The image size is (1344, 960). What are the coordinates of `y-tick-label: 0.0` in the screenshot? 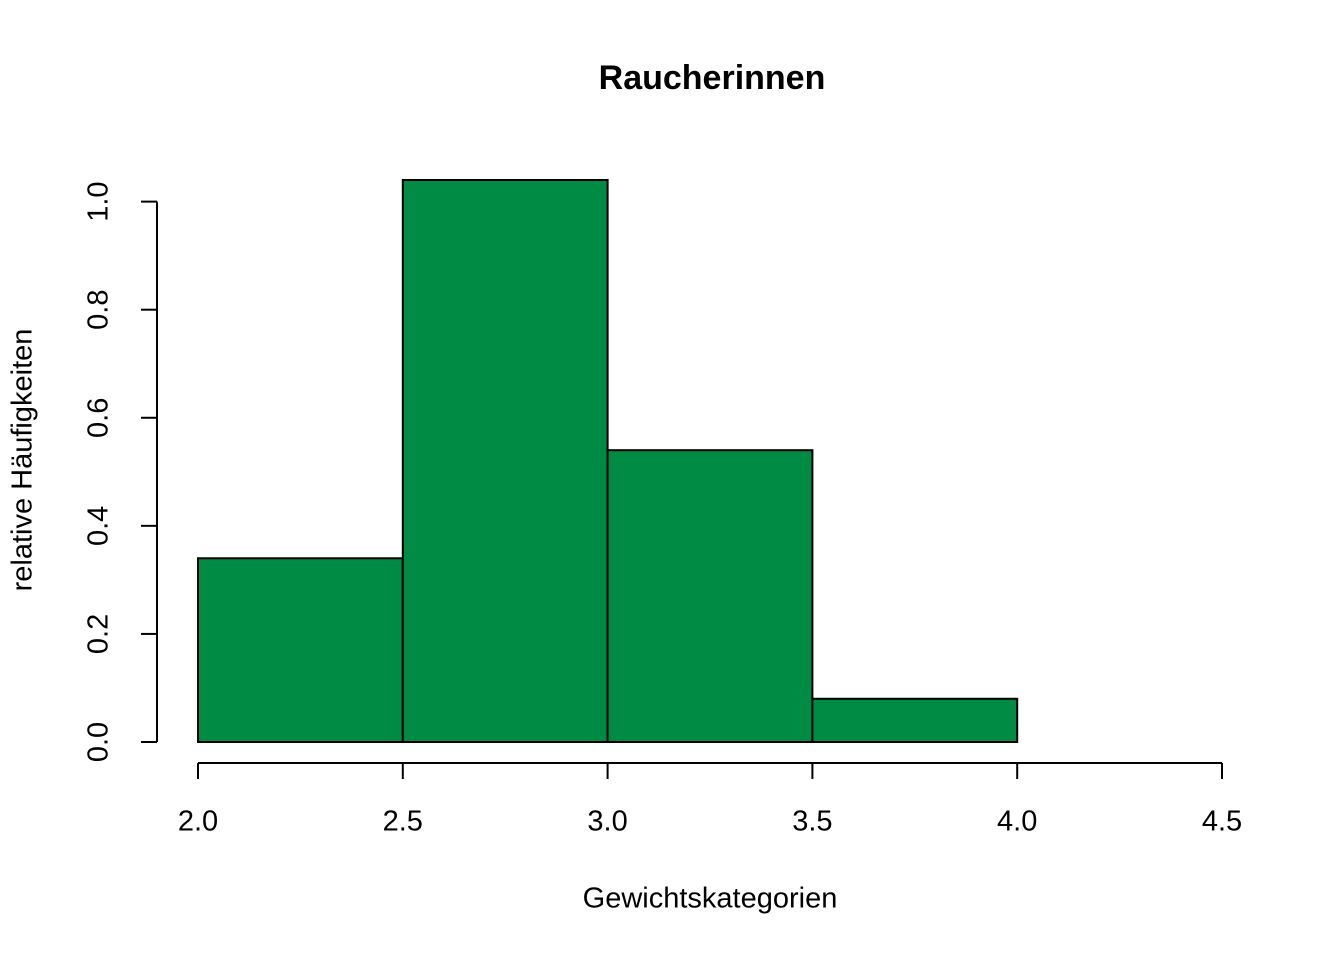 It's located at (99, 742).